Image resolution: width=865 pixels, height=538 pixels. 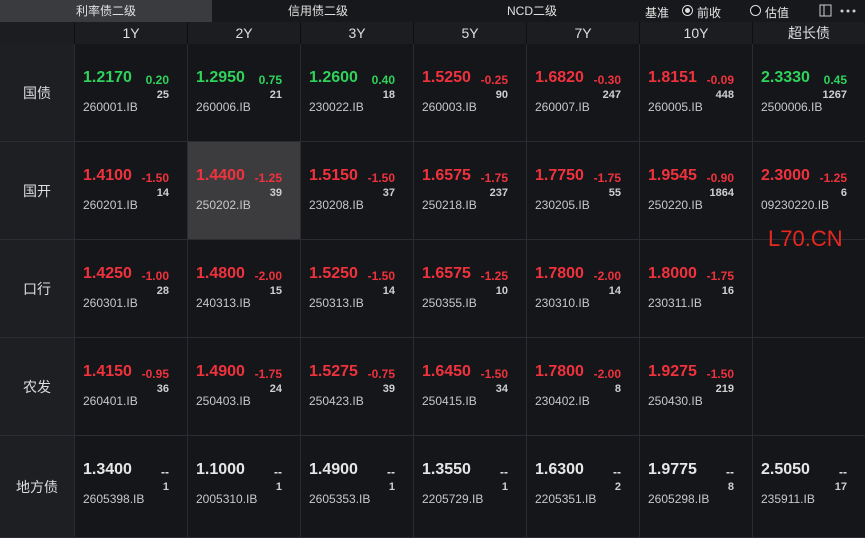 I want to click on column-header: 7Y, so click(x=583, y=33).